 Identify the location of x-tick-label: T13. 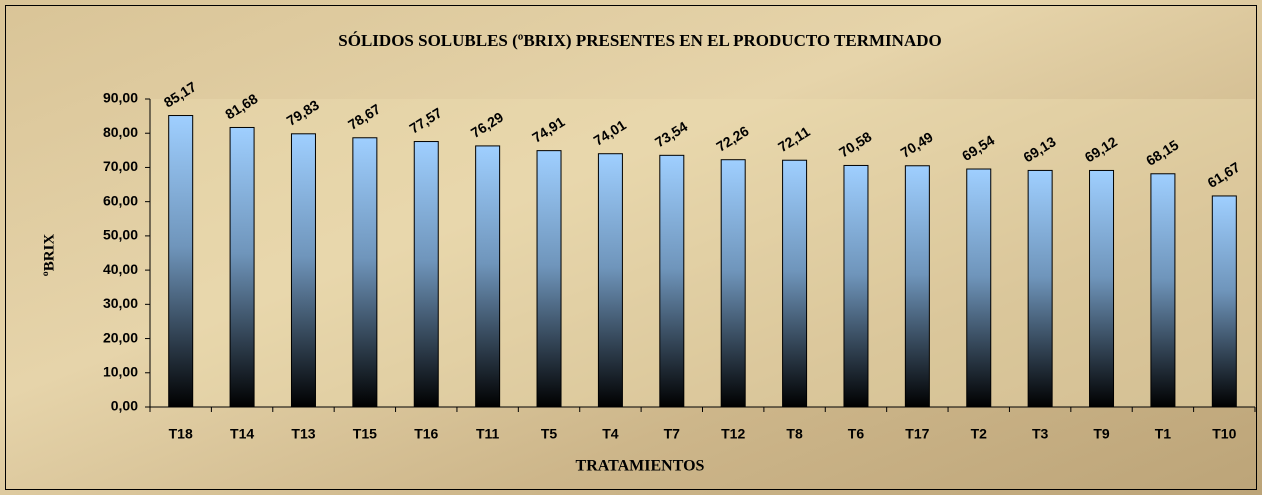
(303, 434).